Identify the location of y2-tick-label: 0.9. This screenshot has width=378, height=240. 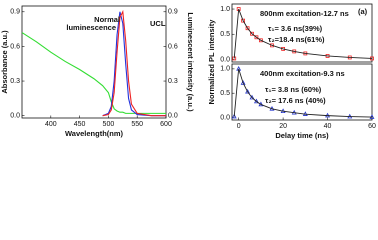
(173, 12).